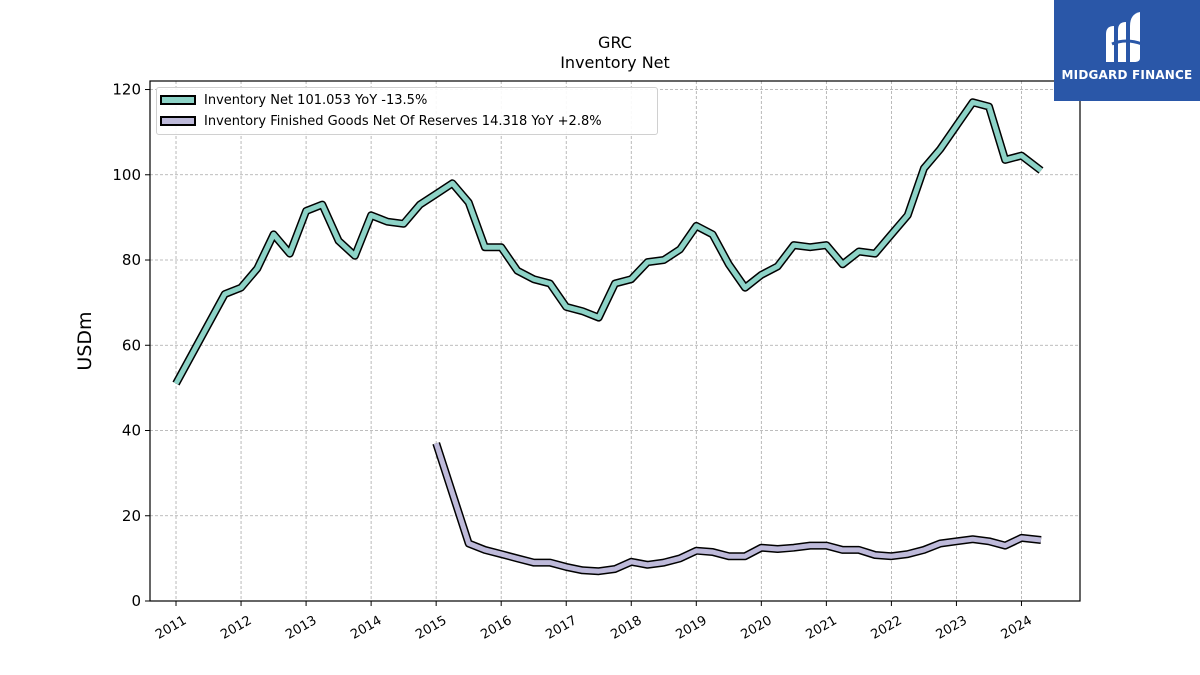 The image size is (1200, 675). What do you see at coordinates (691, 628) in the screenshot?
I see `x-tick-label: 2019` at bounding box center [691, 628].